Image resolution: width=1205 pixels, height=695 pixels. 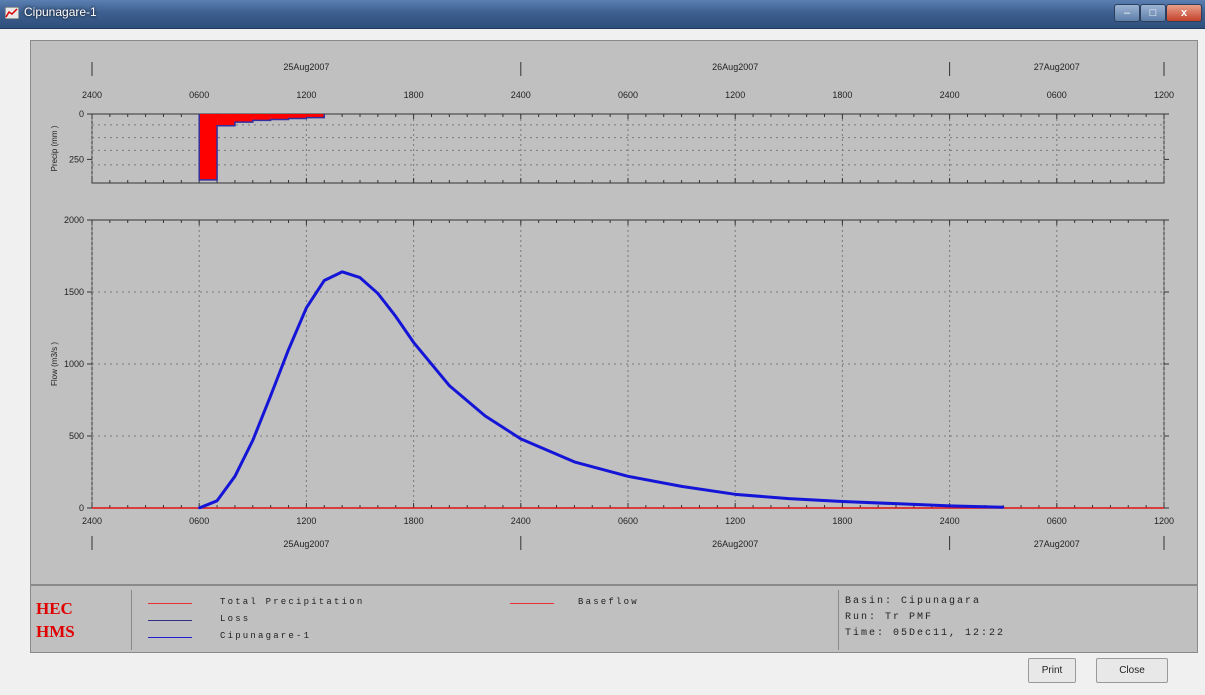 What do you see at coordinates (131, 620) in the screenshot?
I see `legend-divider` at bounding box center [131, 620].